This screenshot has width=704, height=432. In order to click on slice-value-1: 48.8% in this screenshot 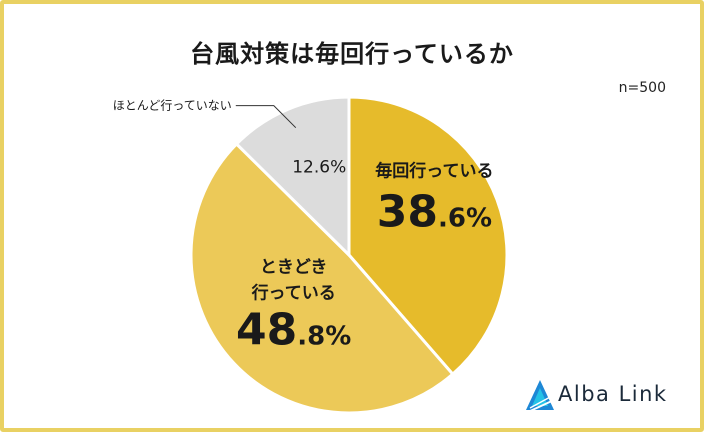, I will do `click(293, 329)`.